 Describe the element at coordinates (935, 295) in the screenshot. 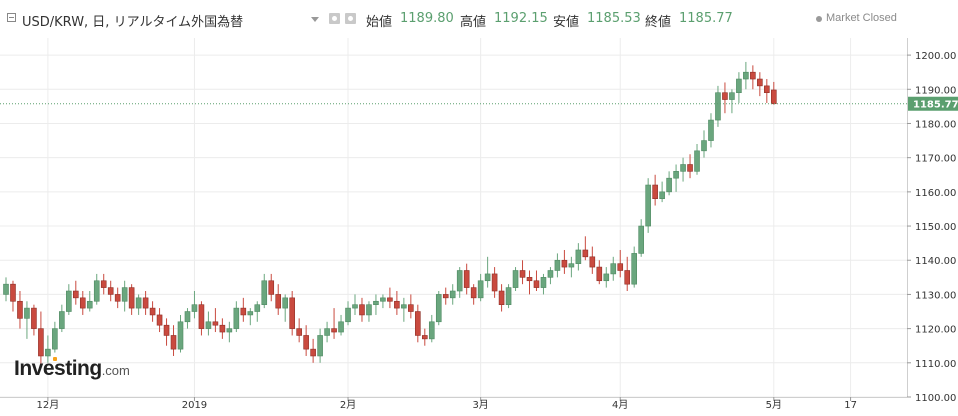

I see `y-tick-label: 1130.00` at that location.